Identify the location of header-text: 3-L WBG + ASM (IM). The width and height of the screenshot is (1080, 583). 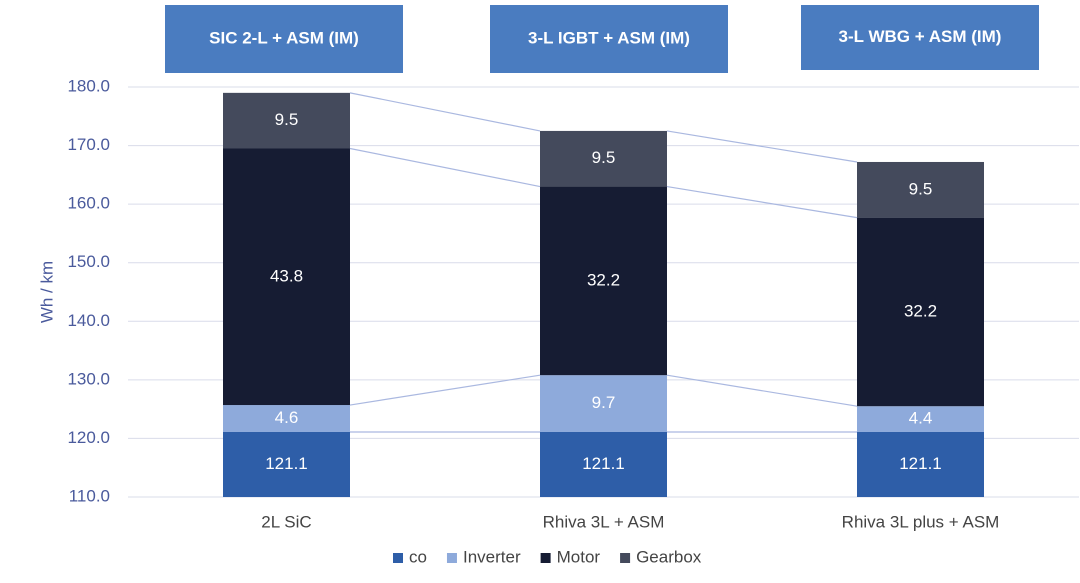
(920, 36).